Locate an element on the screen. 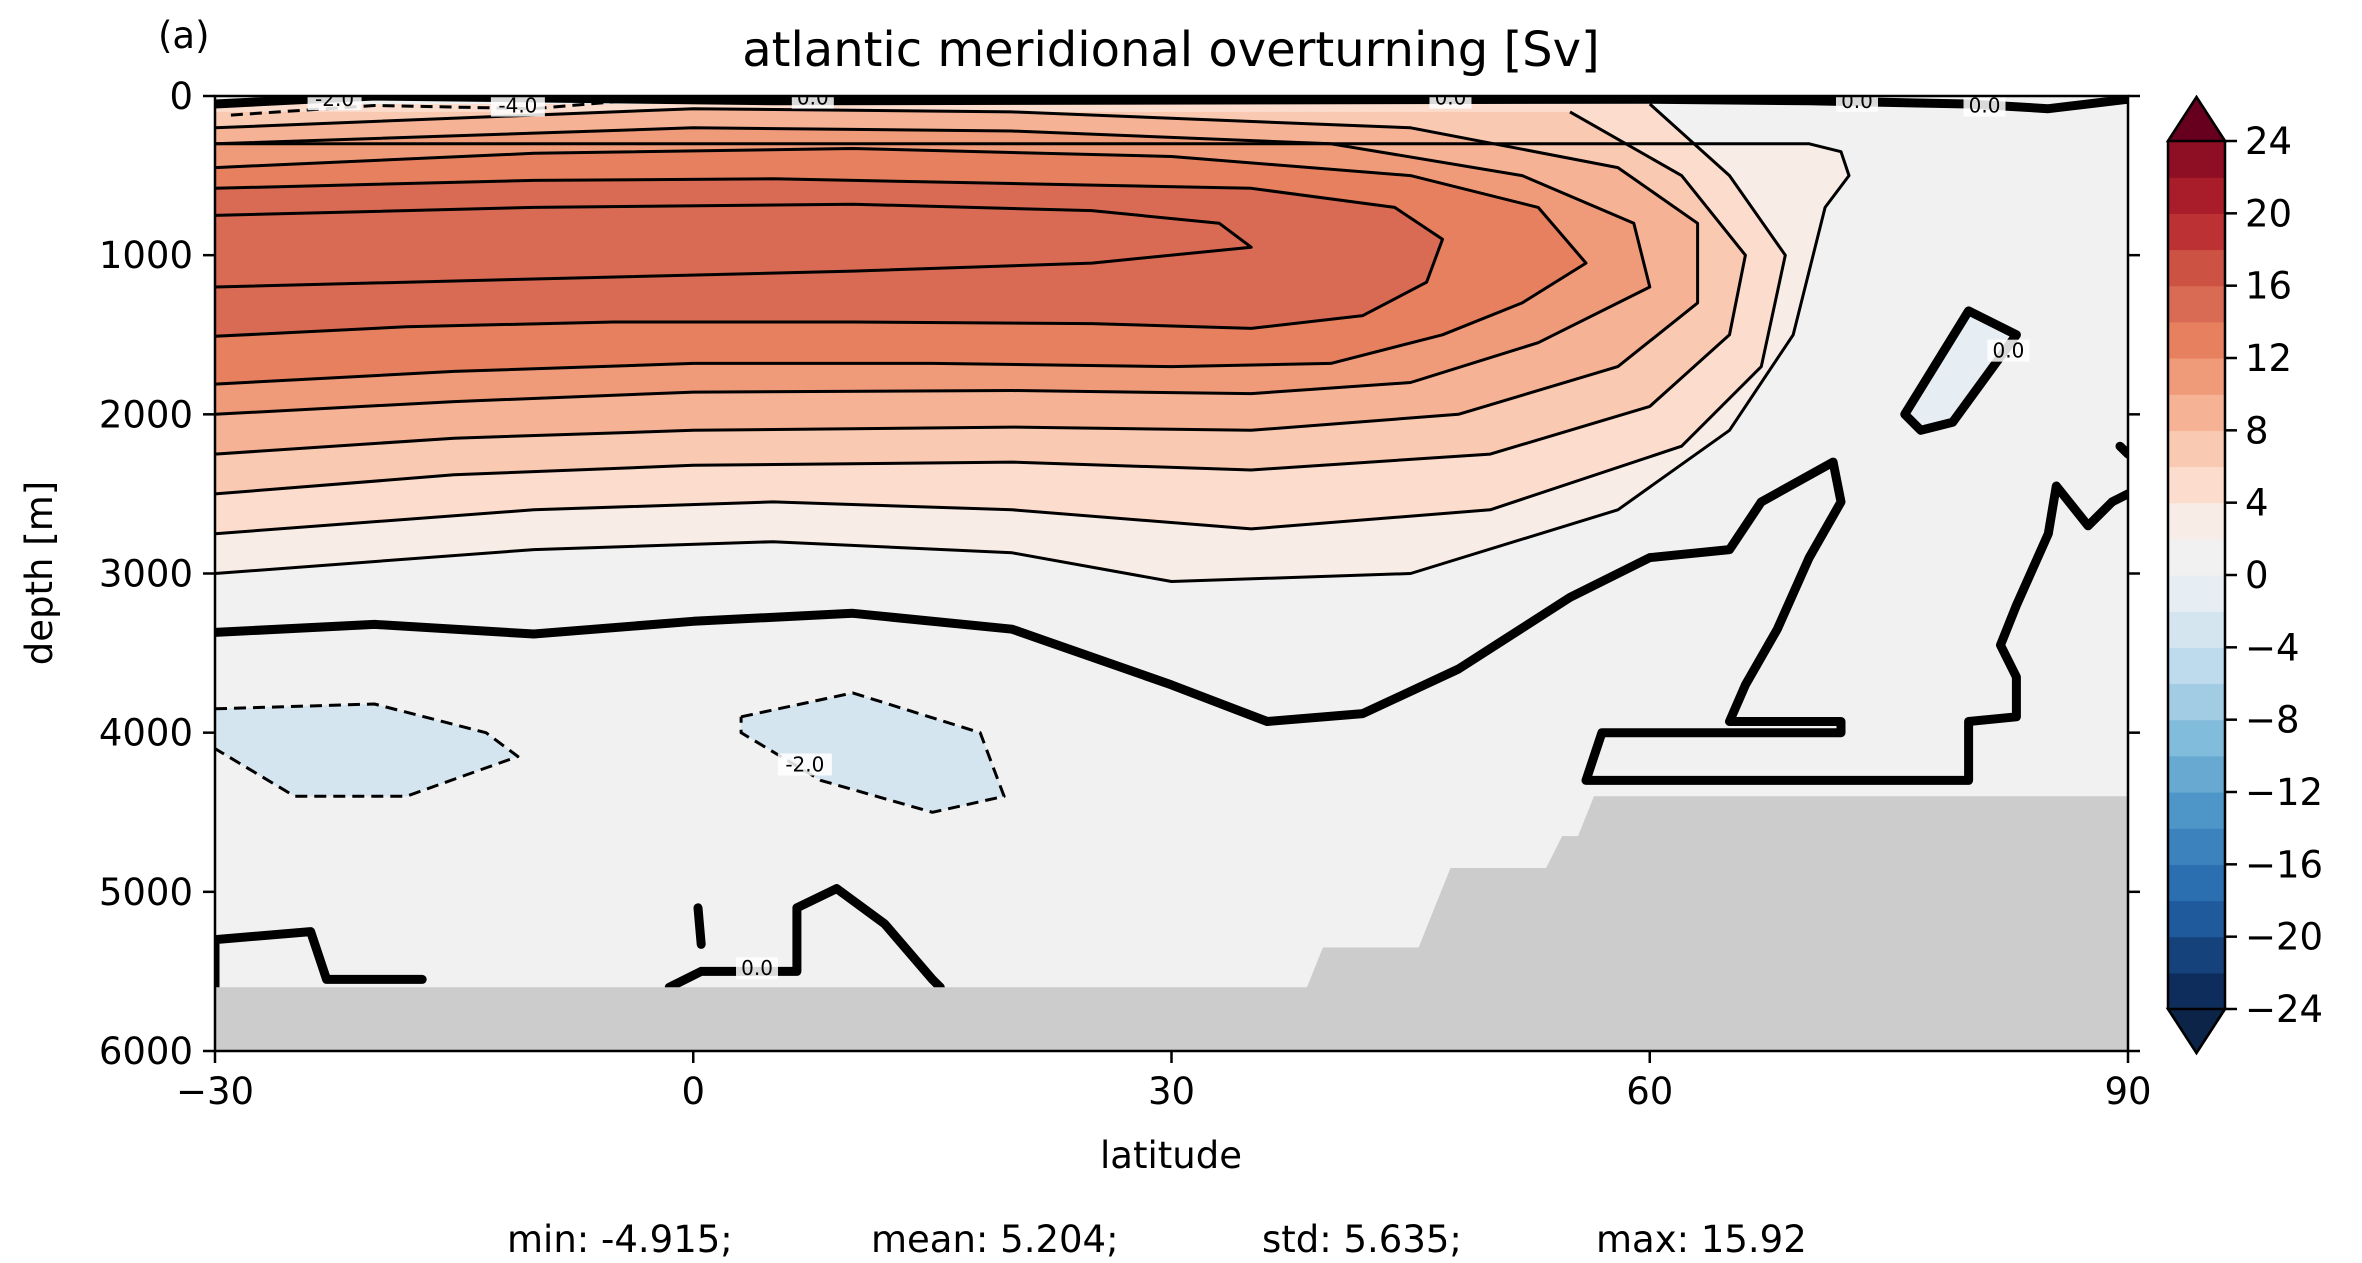 The image size is (2362, 1263). x-tick-label-0: −30 is located at coordinates (215, 1091).